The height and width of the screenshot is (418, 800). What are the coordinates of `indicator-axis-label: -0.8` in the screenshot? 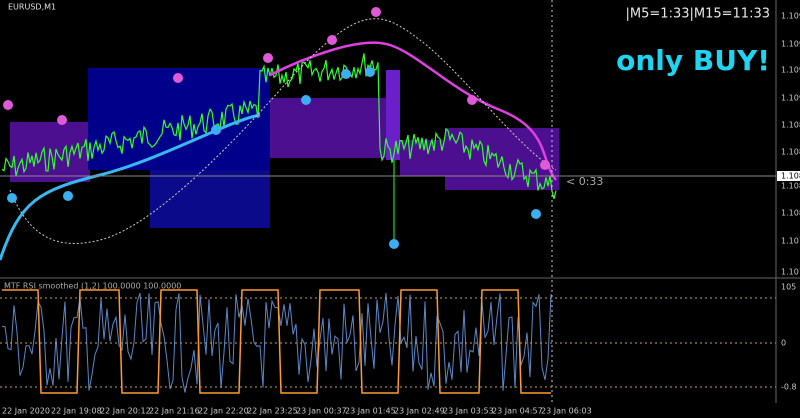 It's located at (789, 387).